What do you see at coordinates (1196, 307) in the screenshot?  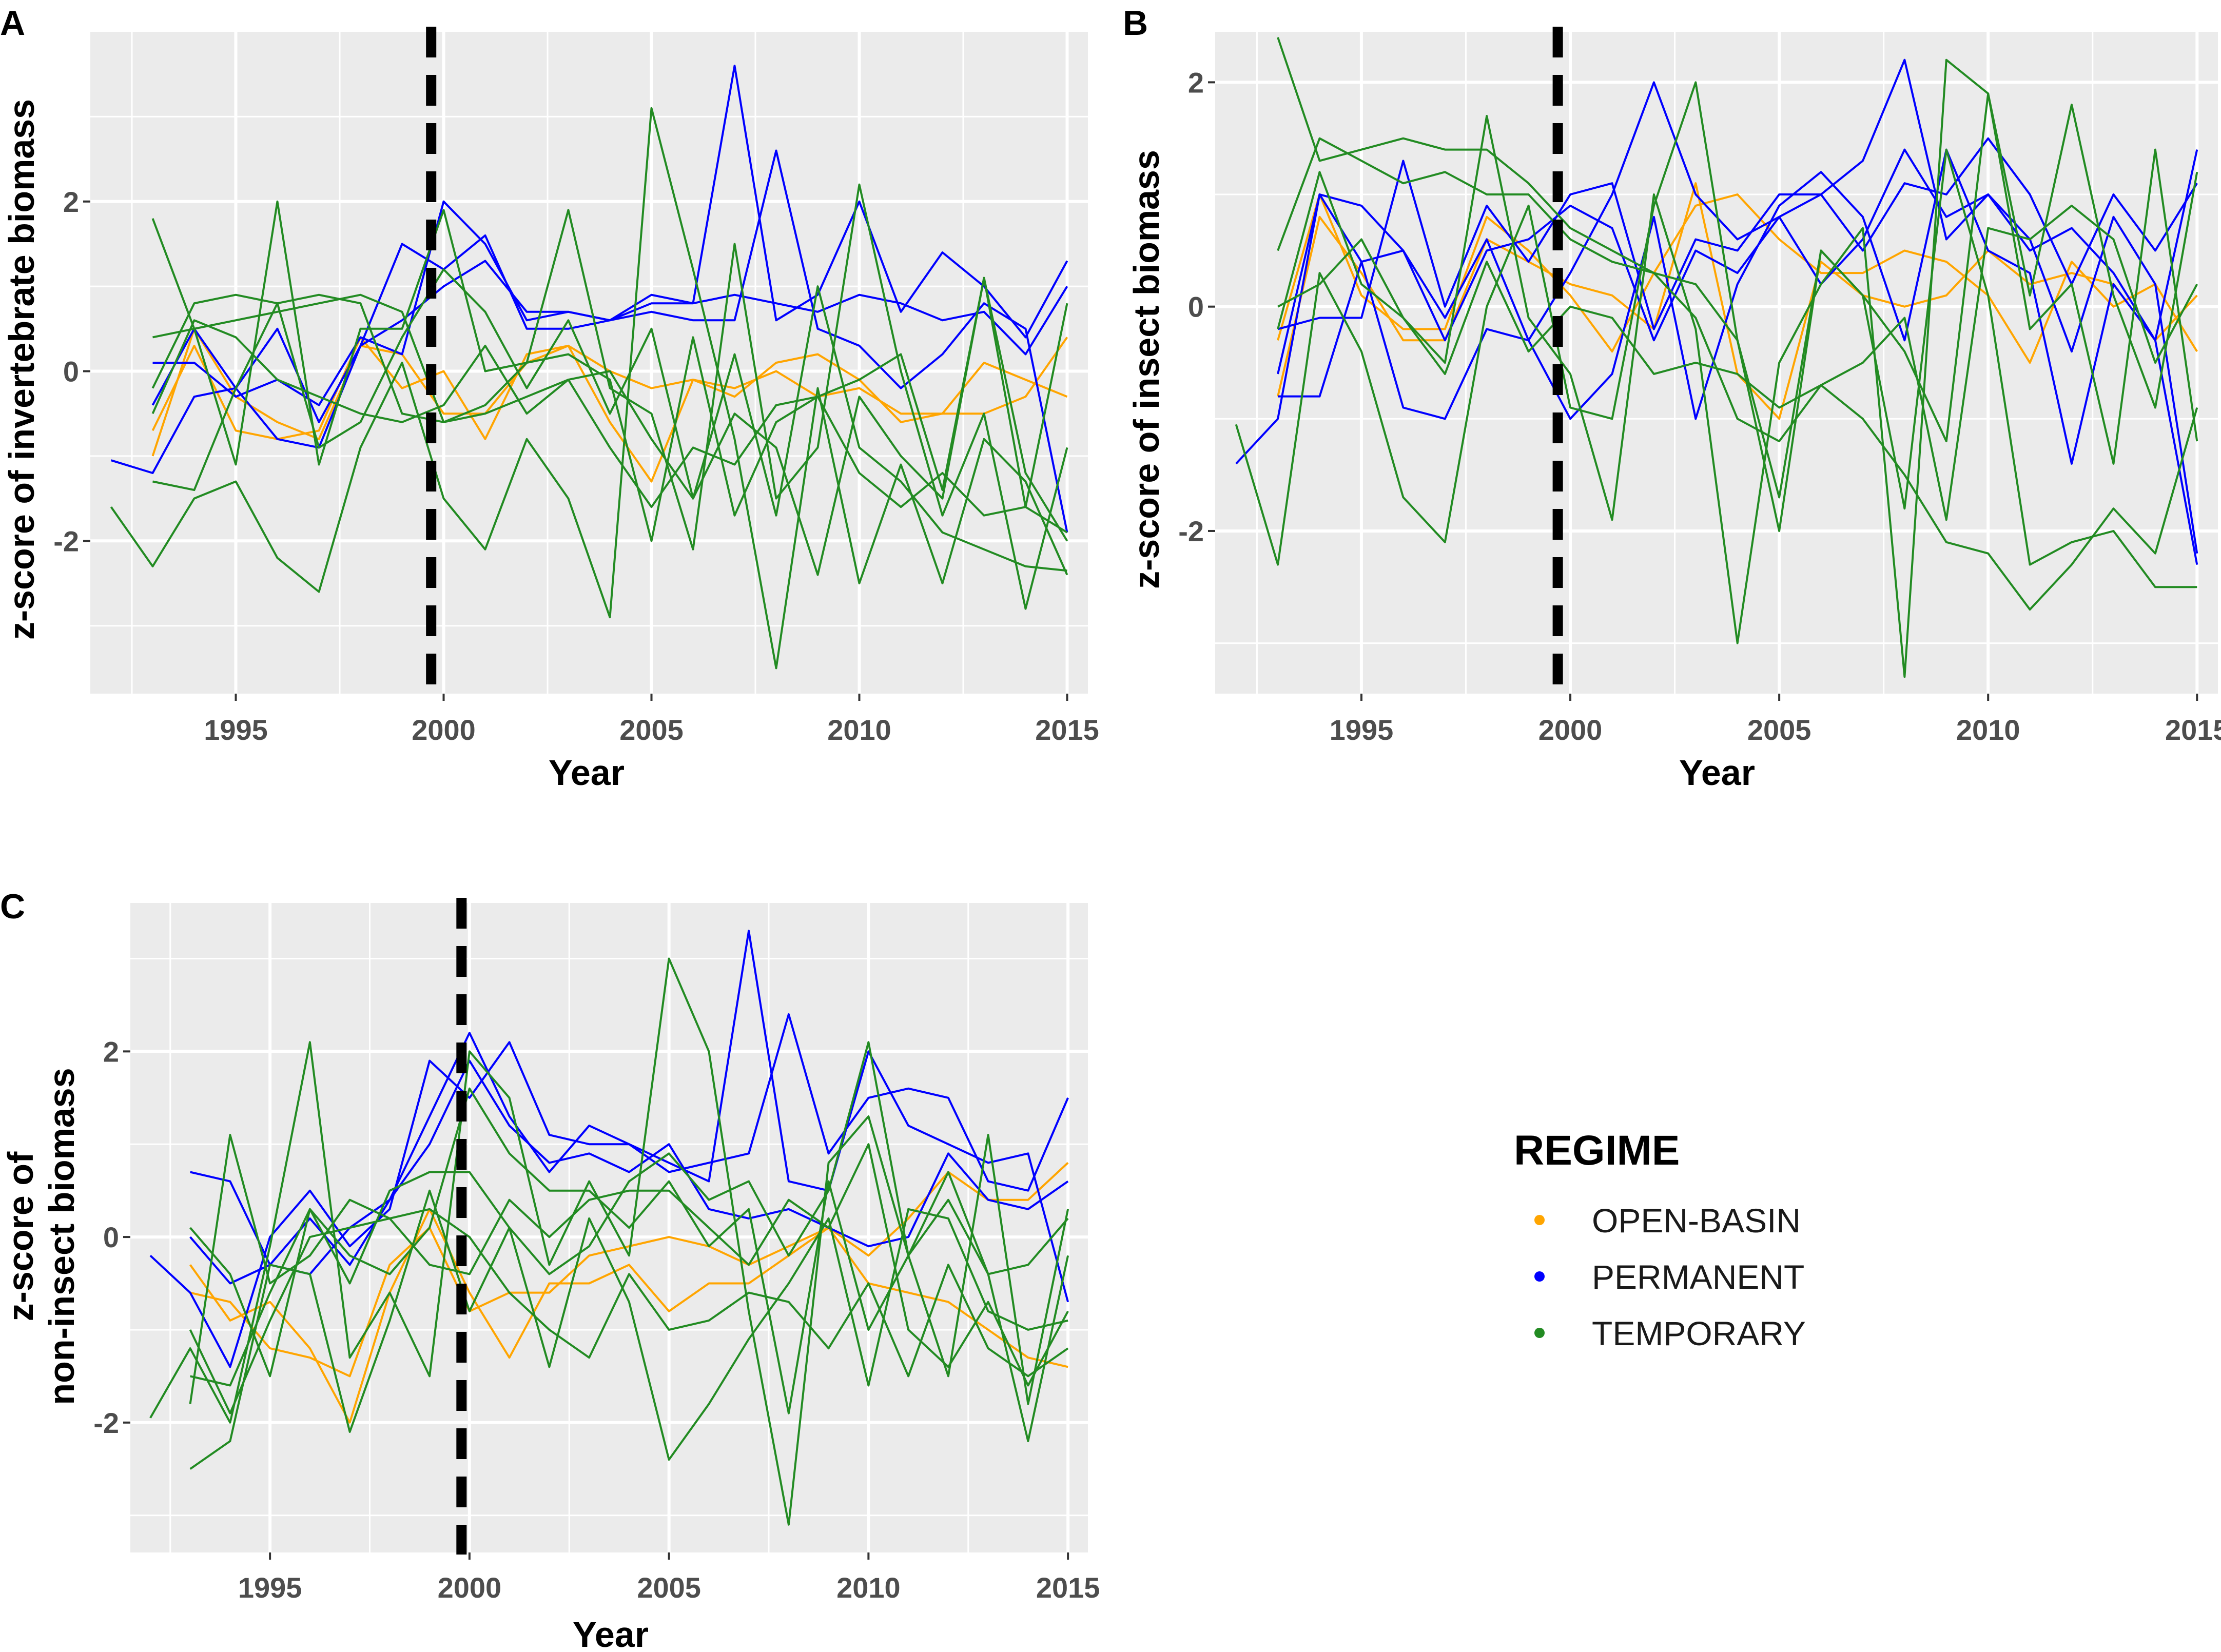 I see `y-tick-label-b: 0` at bounding box center [1196, 307].